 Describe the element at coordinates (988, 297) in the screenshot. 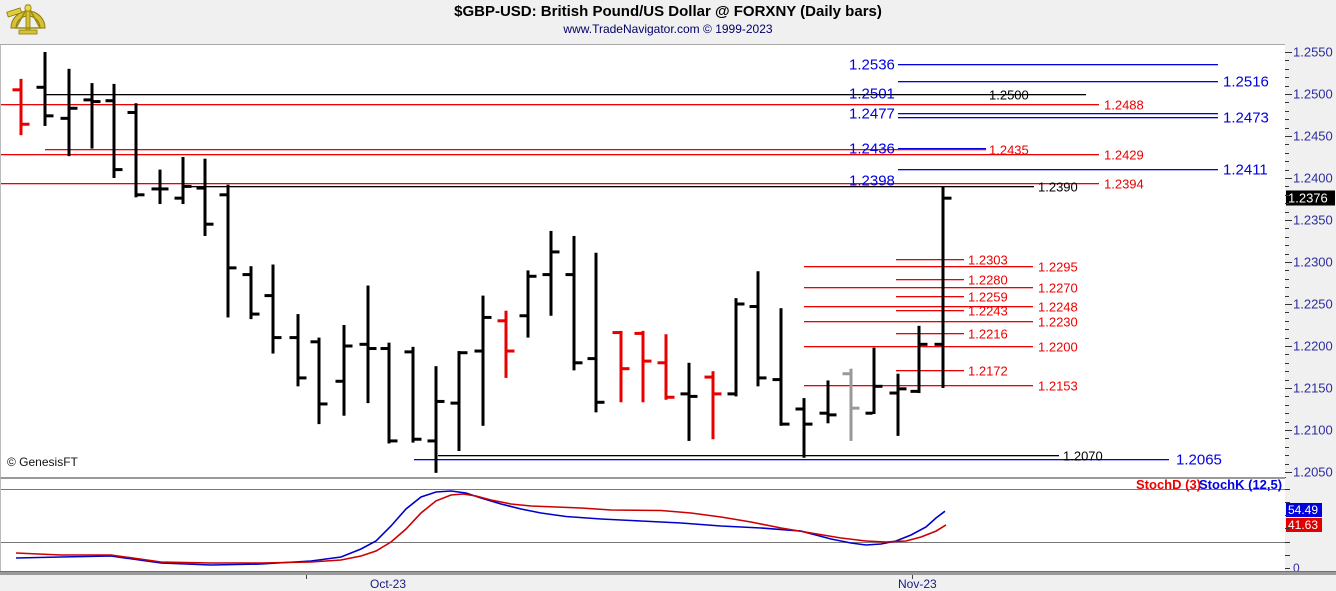

I see `price-level-label: 1.2259` at that location.